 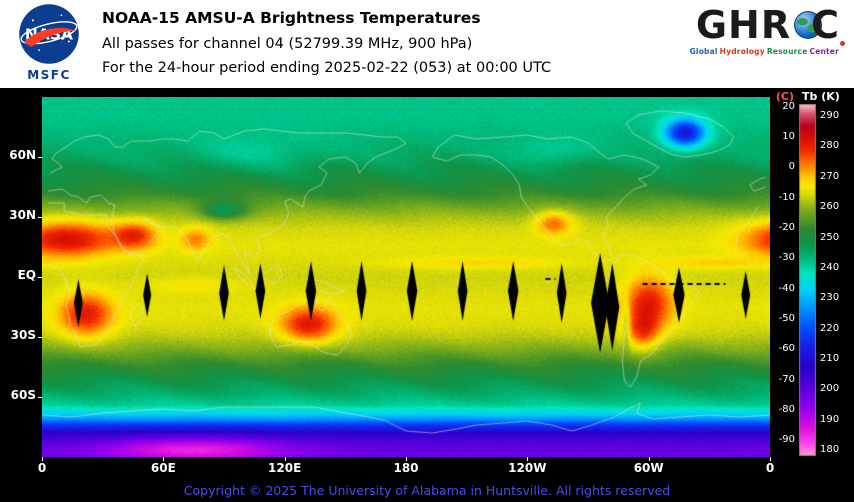 I want to click on colorbar-kelvin-tick-label: 280, so click(x=830, y=146).